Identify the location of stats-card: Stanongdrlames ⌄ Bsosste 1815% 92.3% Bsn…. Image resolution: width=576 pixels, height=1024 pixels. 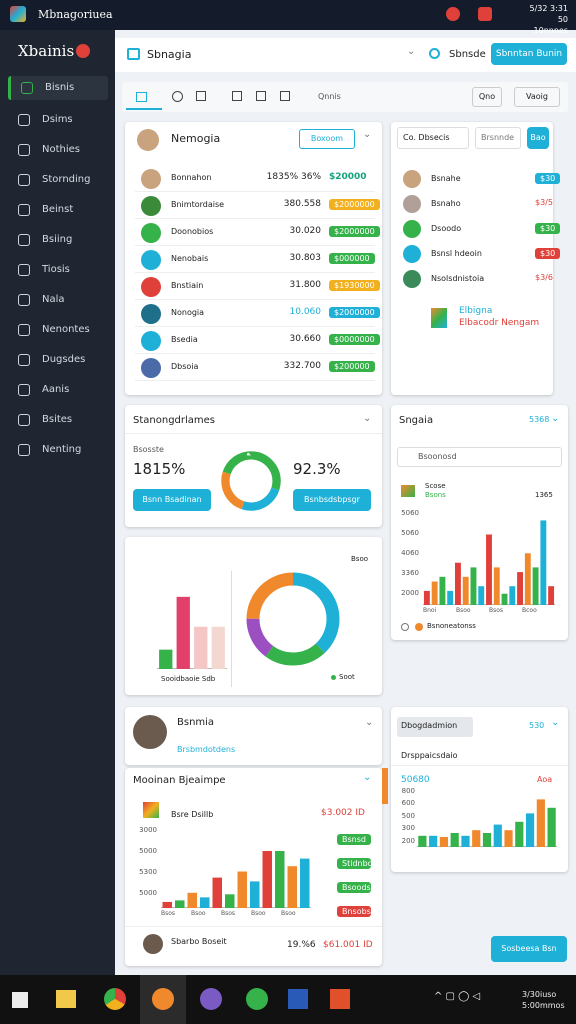
(253, 466).